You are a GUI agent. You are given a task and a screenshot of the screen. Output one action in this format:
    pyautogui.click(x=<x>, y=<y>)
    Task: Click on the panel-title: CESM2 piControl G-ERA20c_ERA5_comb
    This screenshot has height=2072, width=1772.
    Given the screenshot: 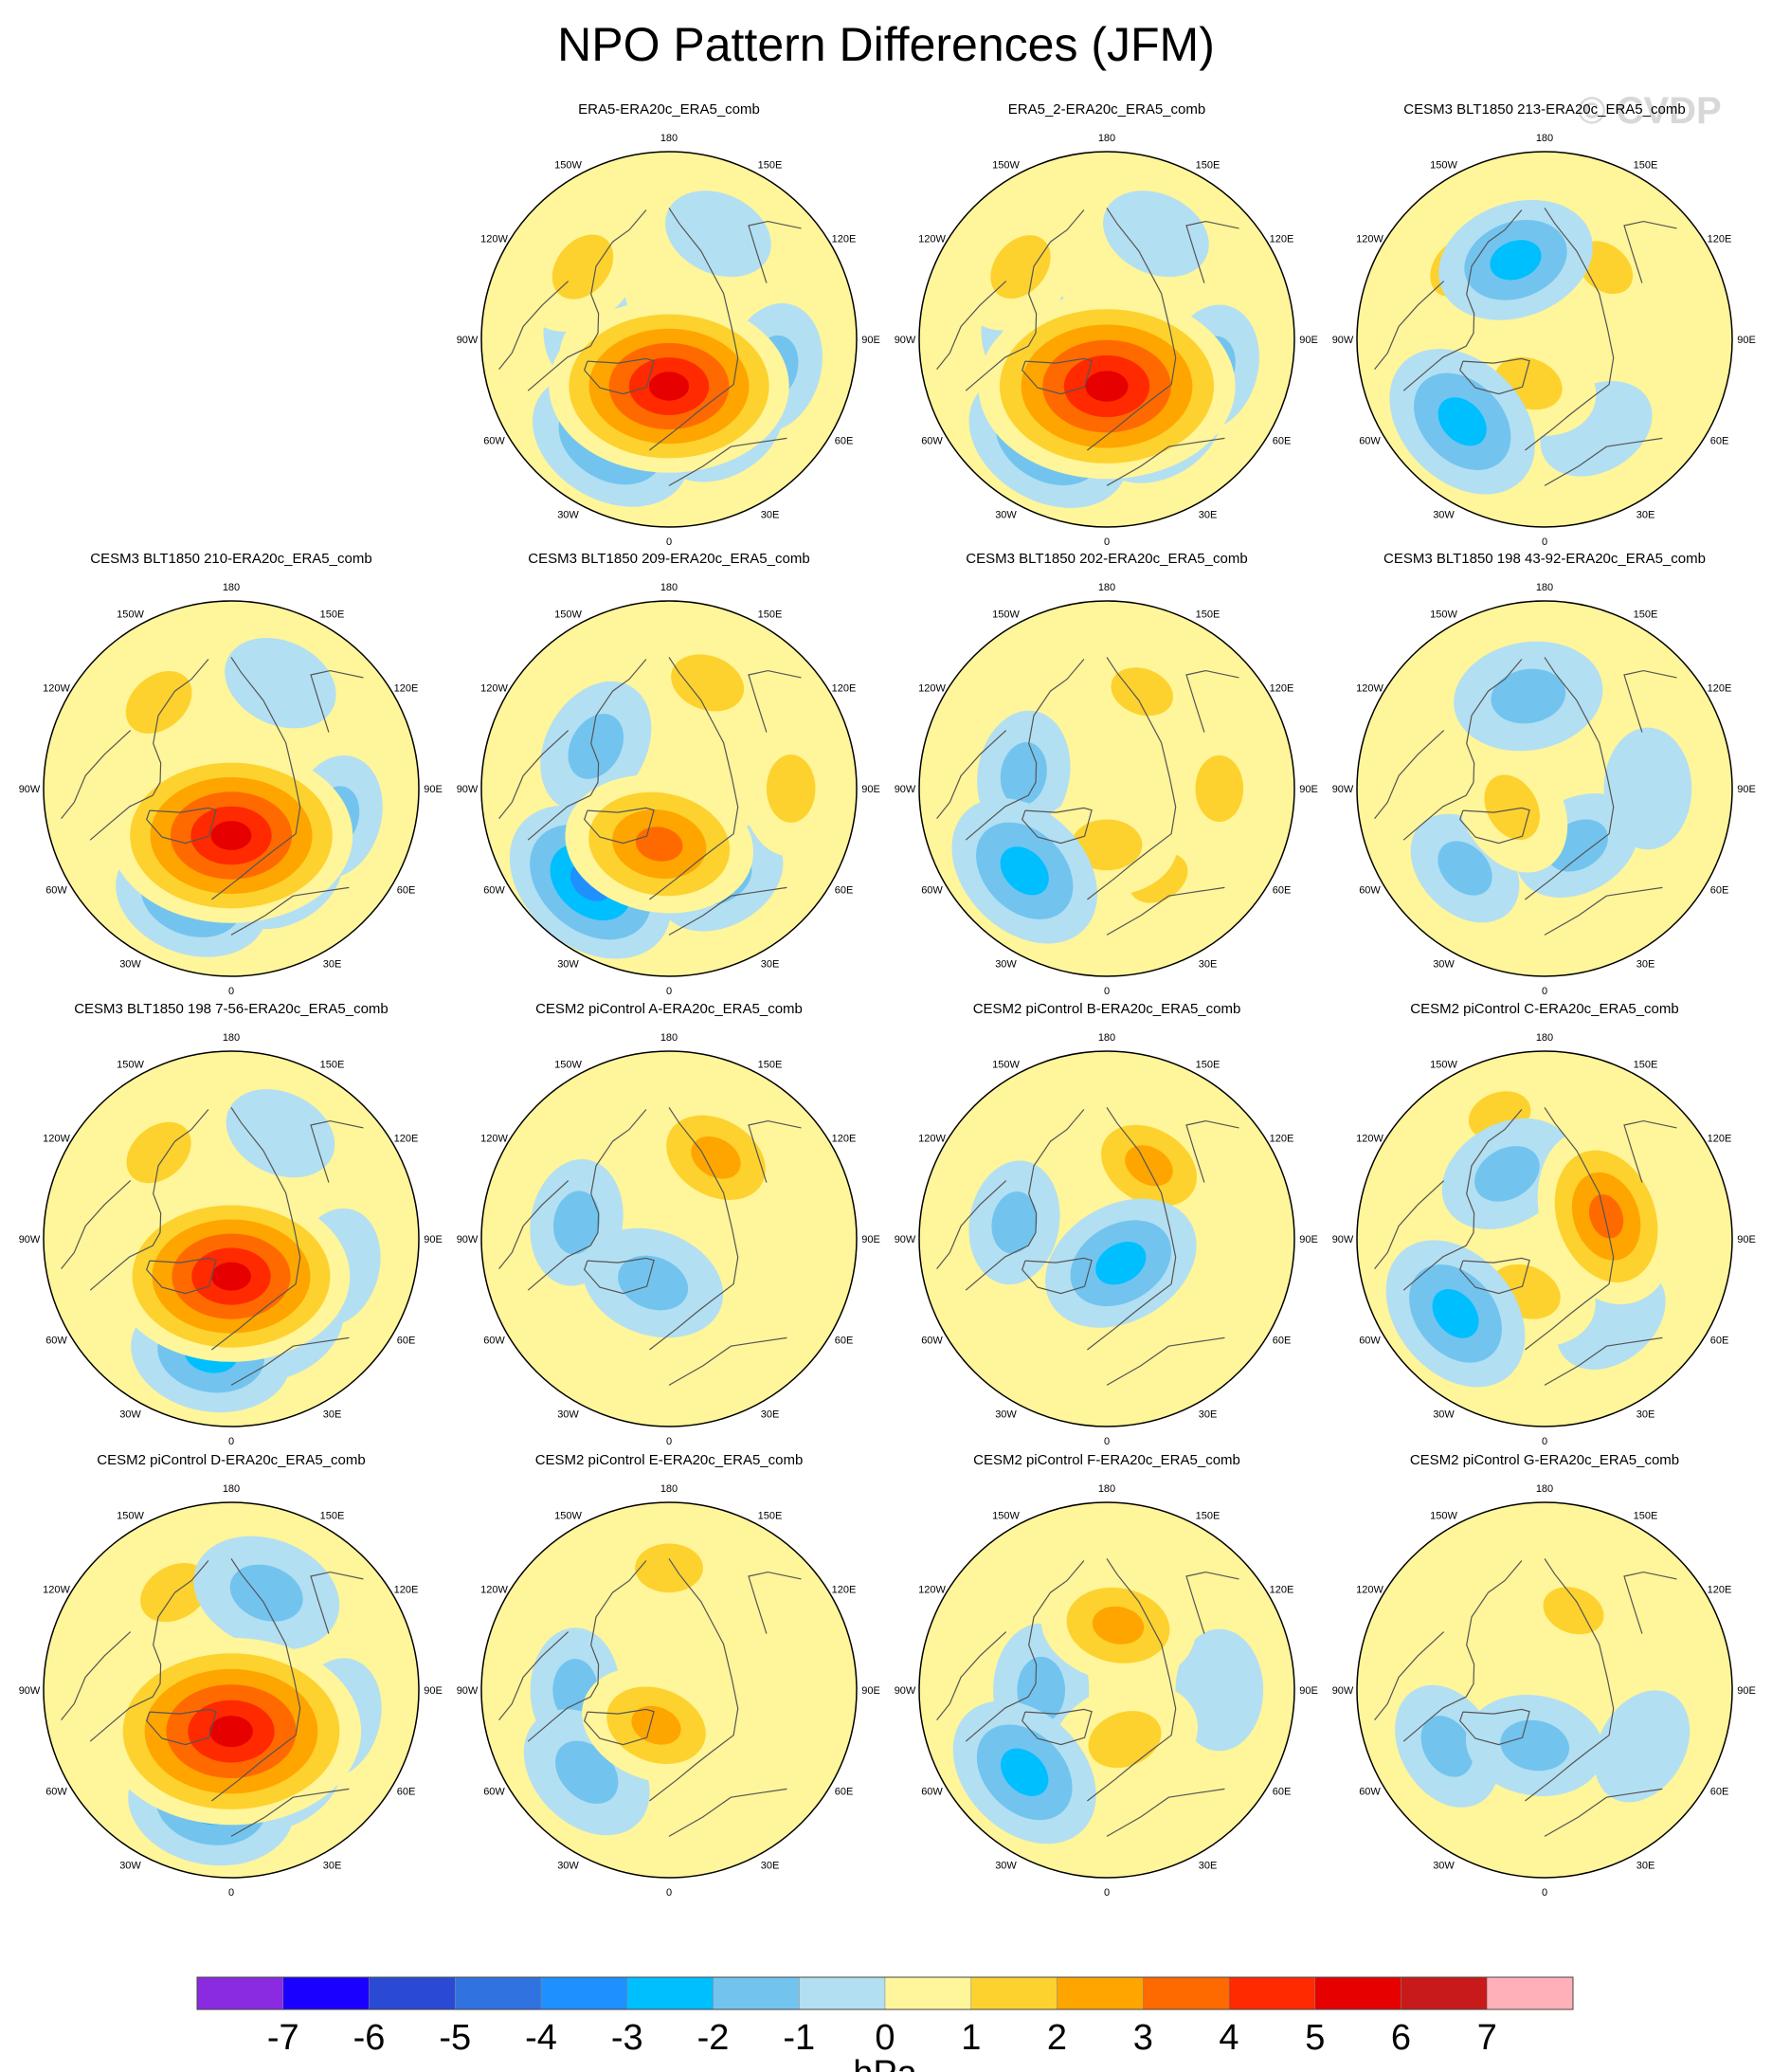 What is the action you would take?
    pyautogui.click(x=1544, y=1460)
    